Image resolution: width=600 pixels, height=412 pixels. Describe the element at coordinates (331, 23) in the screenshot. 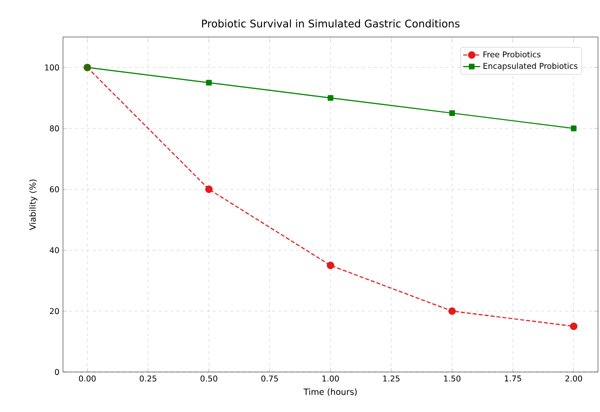

I see `chart-title: Probiotic Survival in Simulated Gastric Conditions` at that location.